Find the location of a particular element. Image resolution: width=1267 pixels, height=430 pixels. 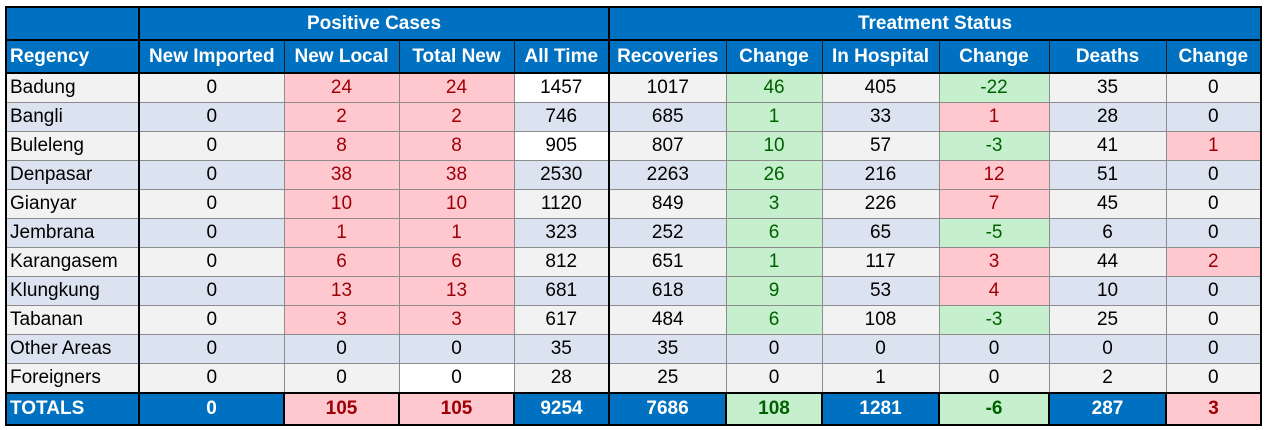

cell-deaths: 28 is located at coordinates (1107, 117).